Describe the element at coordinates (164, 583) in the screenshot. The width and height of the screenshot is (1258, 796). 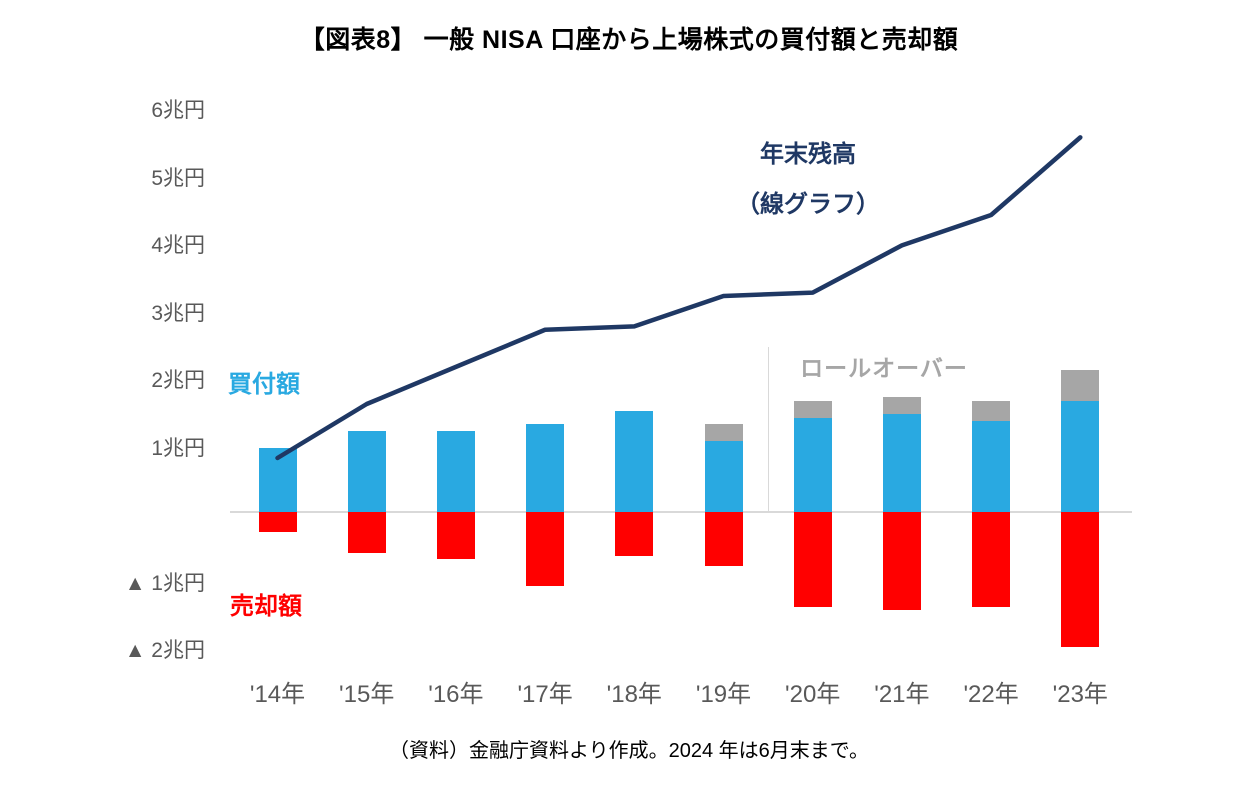
I see `y-axis-tick-label: ▲ 1兆円` at that location.